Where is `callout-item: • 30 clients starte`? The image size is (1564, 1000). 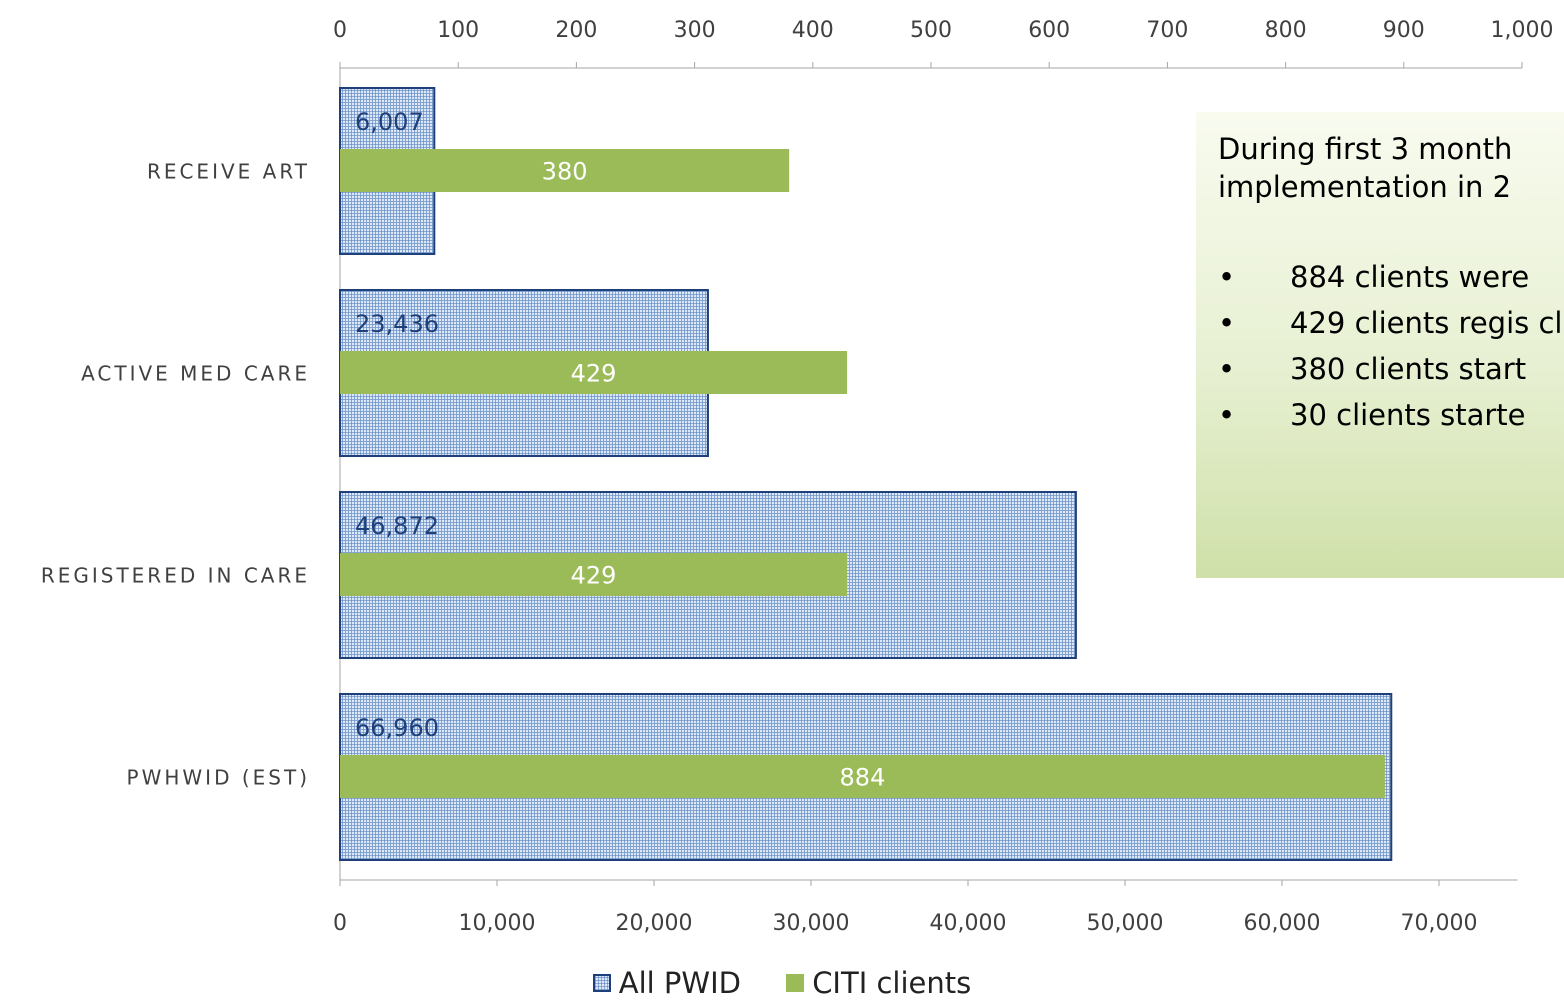
callout-item: • 30 clients starte is located at coordinates (1391, 415).